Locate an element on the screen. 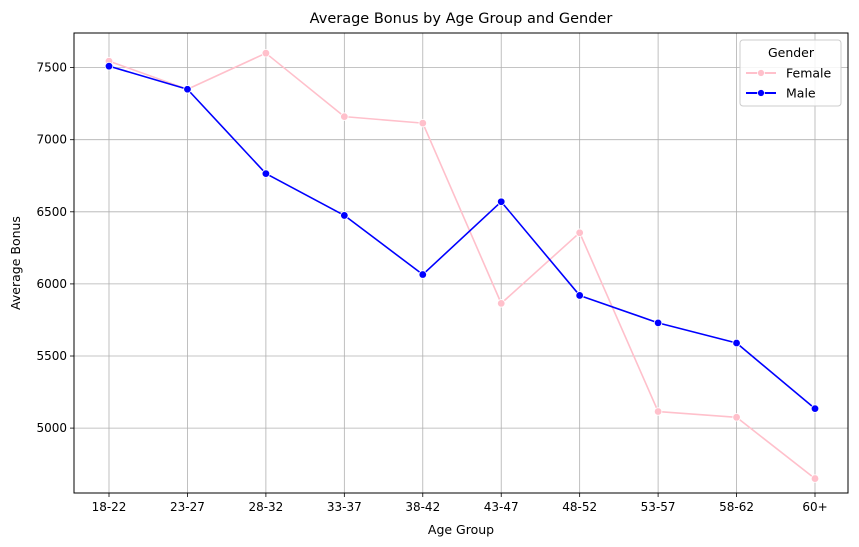 The width and height of the screenshot is (859, 547). x-tick-label: 38-42 is located at coordinates (422, 507).